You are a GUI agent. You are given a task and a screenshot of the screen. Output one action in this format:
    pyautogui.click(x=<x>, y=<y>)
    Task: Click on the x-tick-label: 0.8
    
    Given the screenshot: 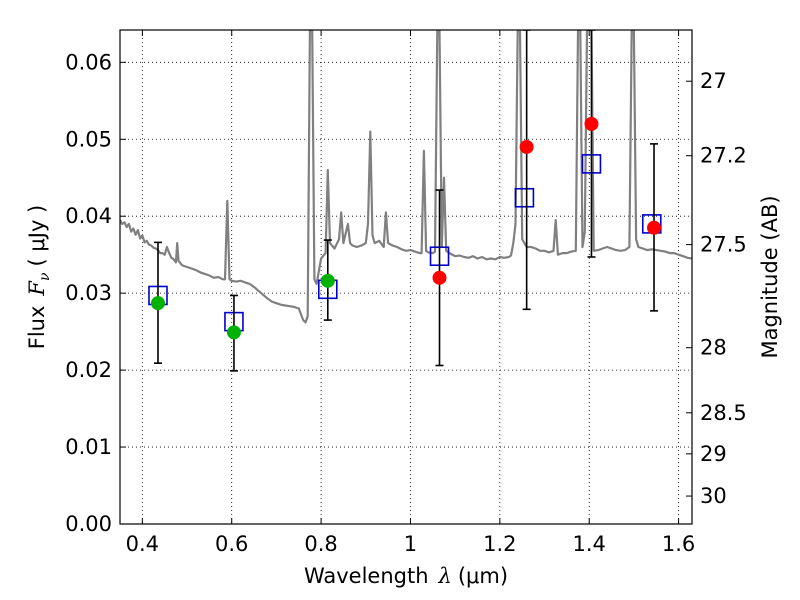 What is the action you would take?
    pyautogui.click(x=320, y=544)
    